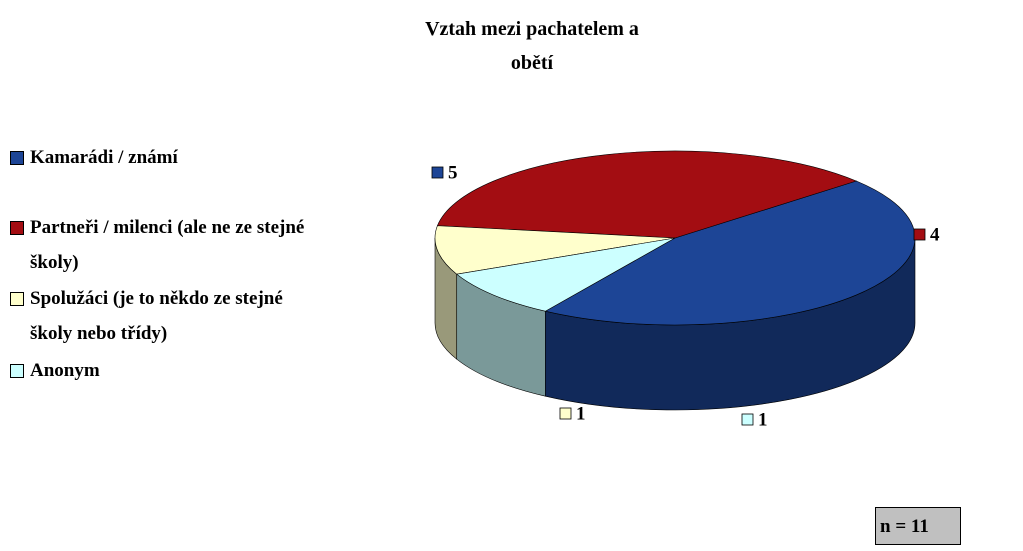 The height and width of the screenshot is (551, 1023). I want to click on data-label: 4, so click(935, 234).